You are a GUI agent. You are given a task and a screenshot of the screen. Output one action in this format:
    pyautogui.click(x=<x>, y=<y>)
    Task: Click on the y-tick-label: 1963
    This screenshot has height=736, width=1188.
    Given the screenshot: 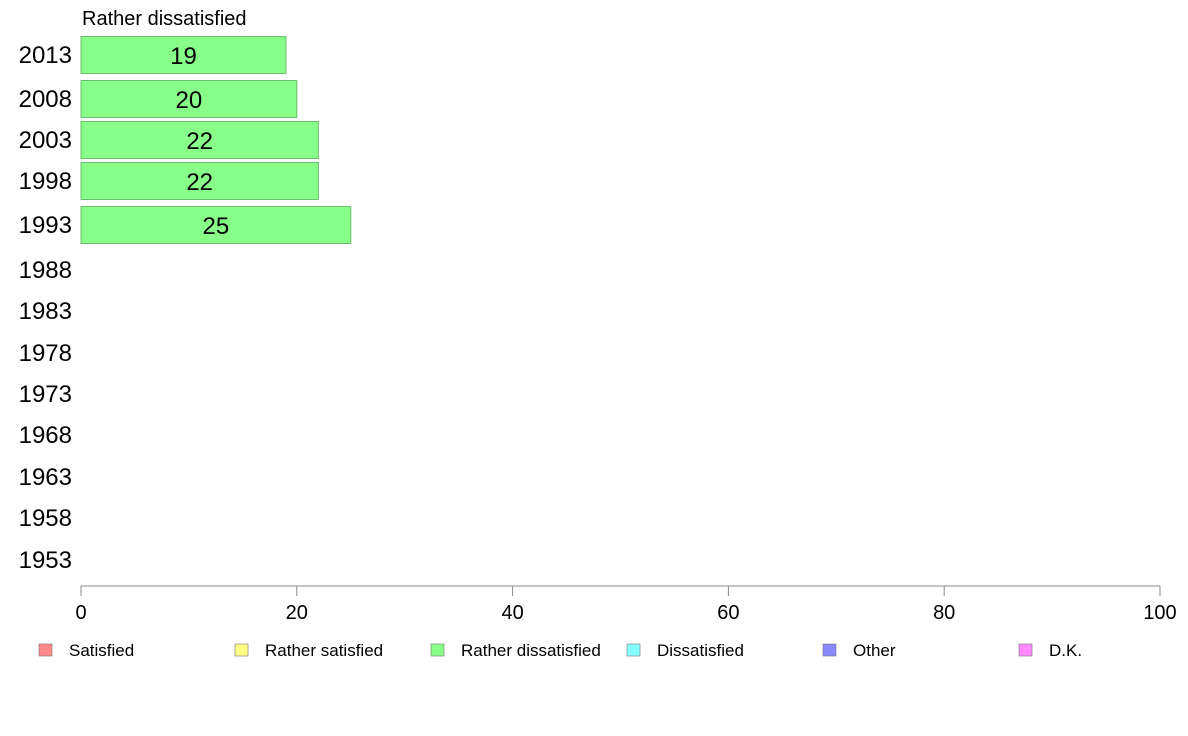 What is the action you would take?
    pyautogui.click(x=45, y=477)
    